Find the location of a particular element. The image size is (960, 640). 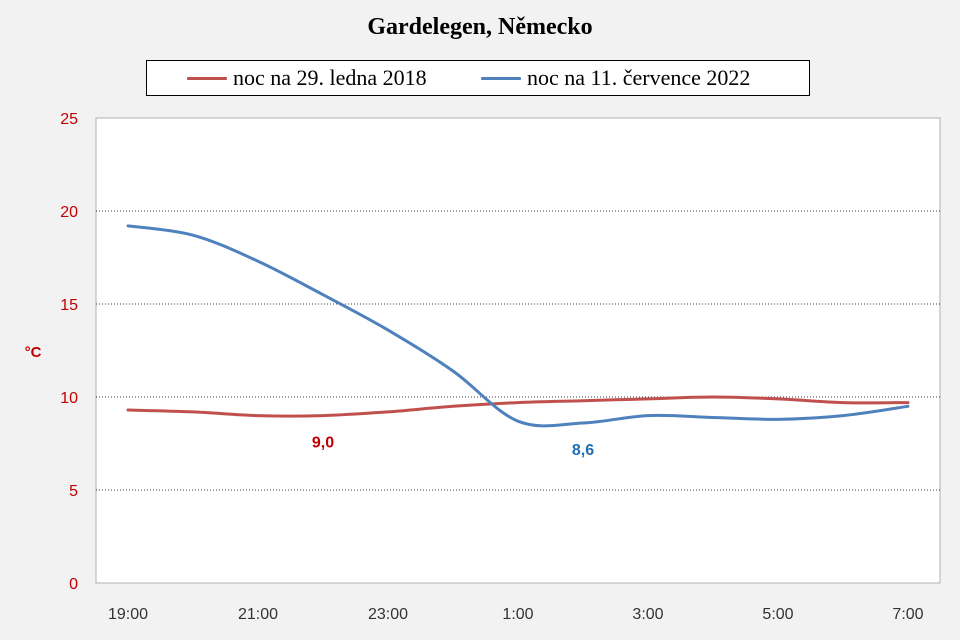

x-tick-label: 19:00 is located at coordinates (128, 614).